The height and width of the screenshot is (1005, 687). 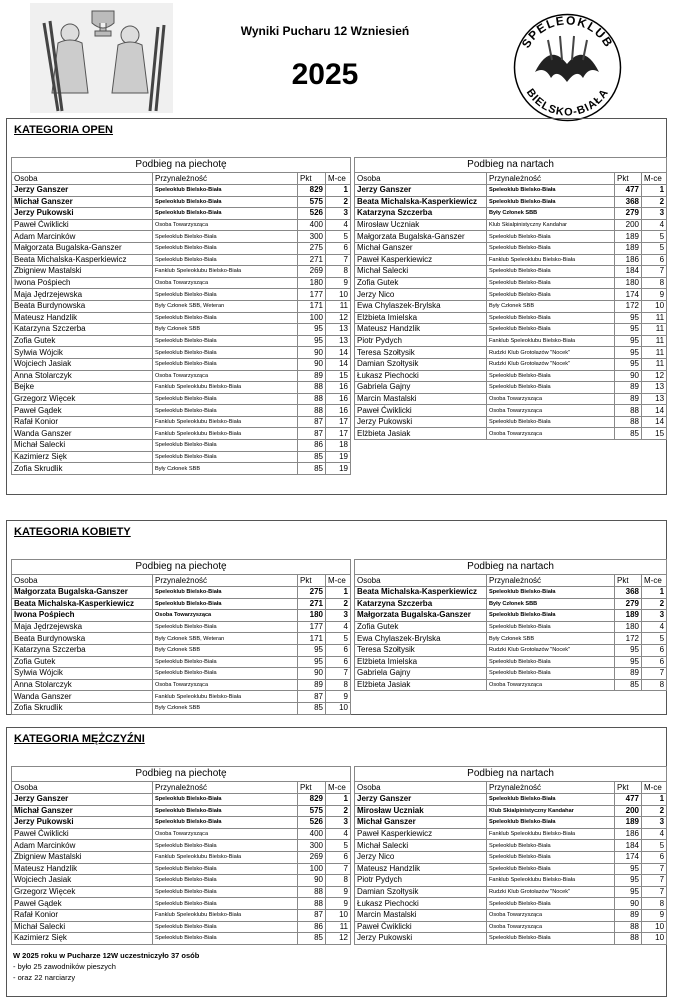 What do you see at coordinates (550, 650) in the screenshot?
I see `affiliation: Rudzki Klub Grotołazów "Nocek"` at bounding box center [550, 650].